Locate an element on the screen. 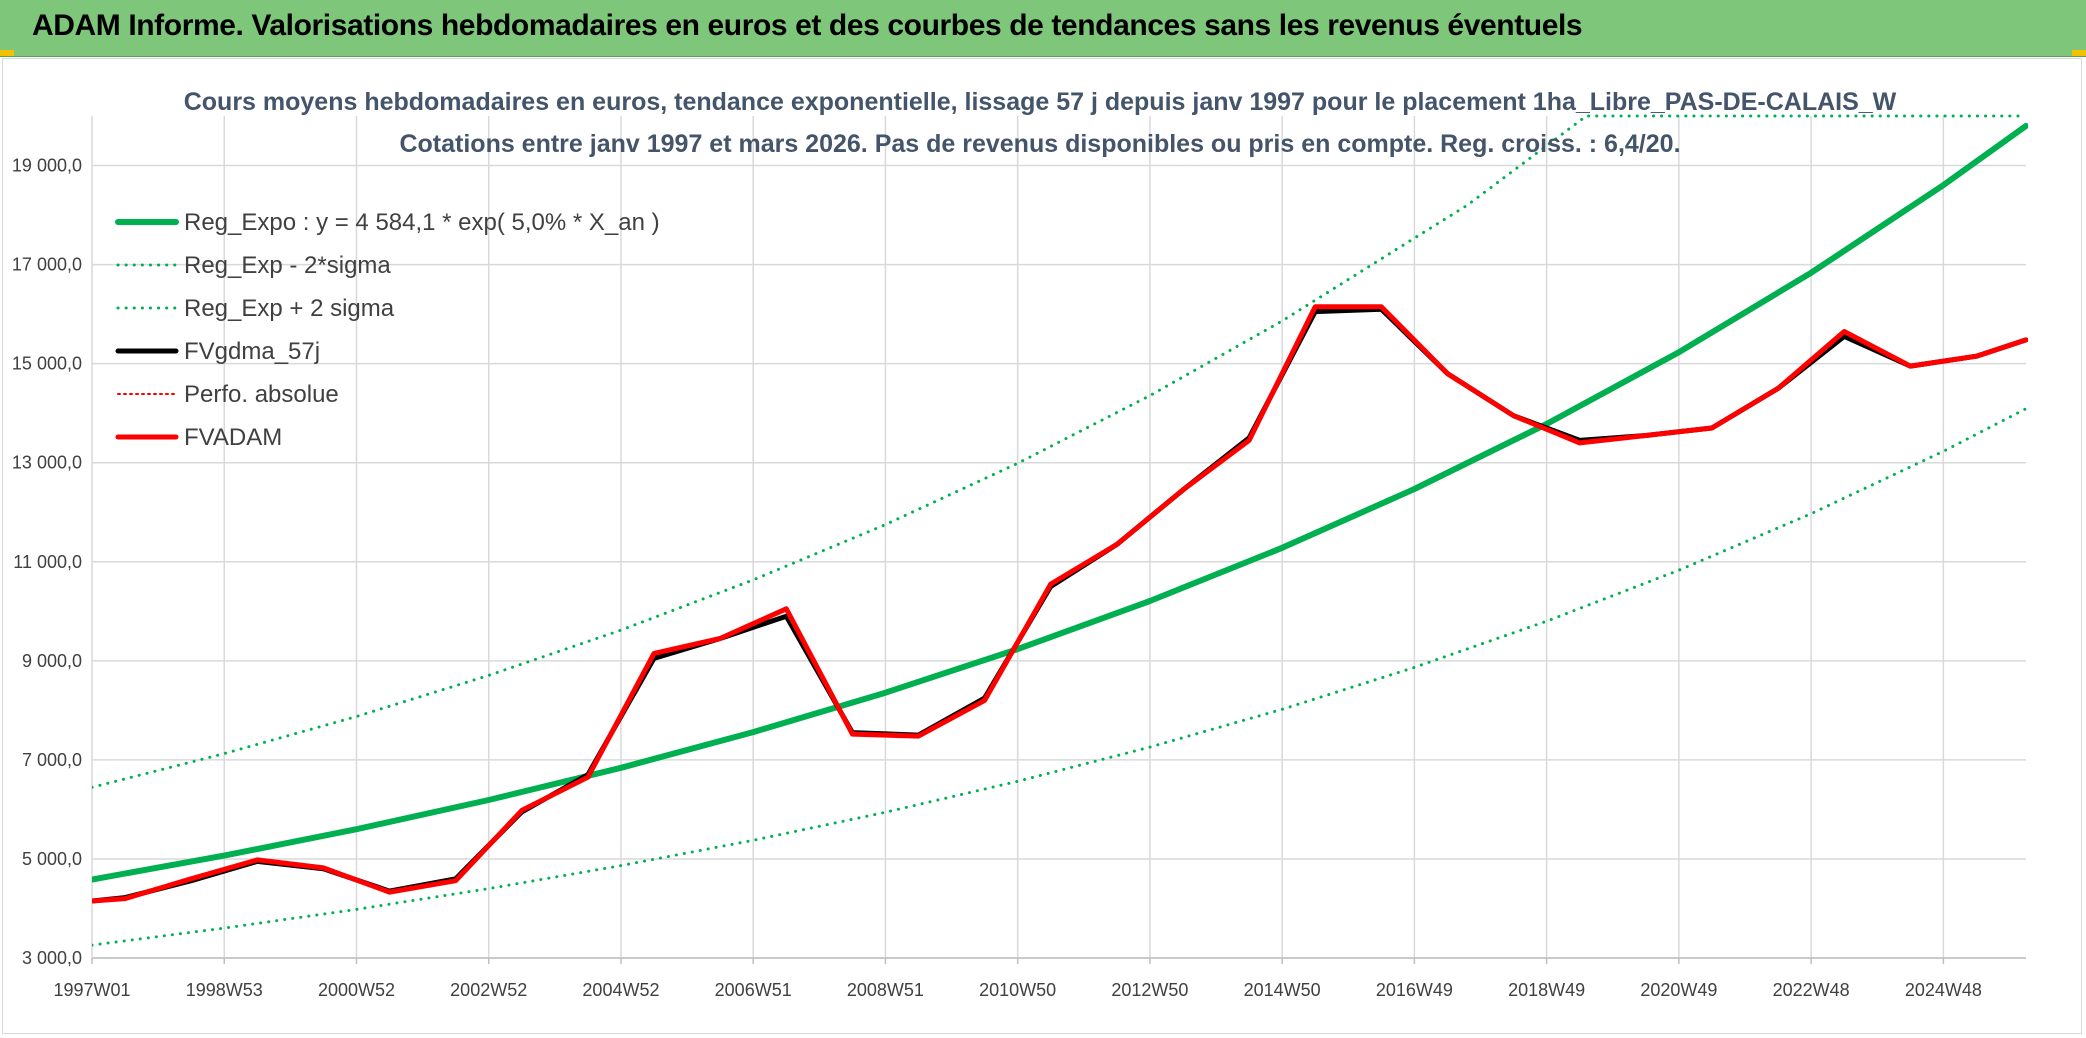 The image size is (2086, 1038). y-tick-label: 3 000,0 is located at coordinates (52, 958).